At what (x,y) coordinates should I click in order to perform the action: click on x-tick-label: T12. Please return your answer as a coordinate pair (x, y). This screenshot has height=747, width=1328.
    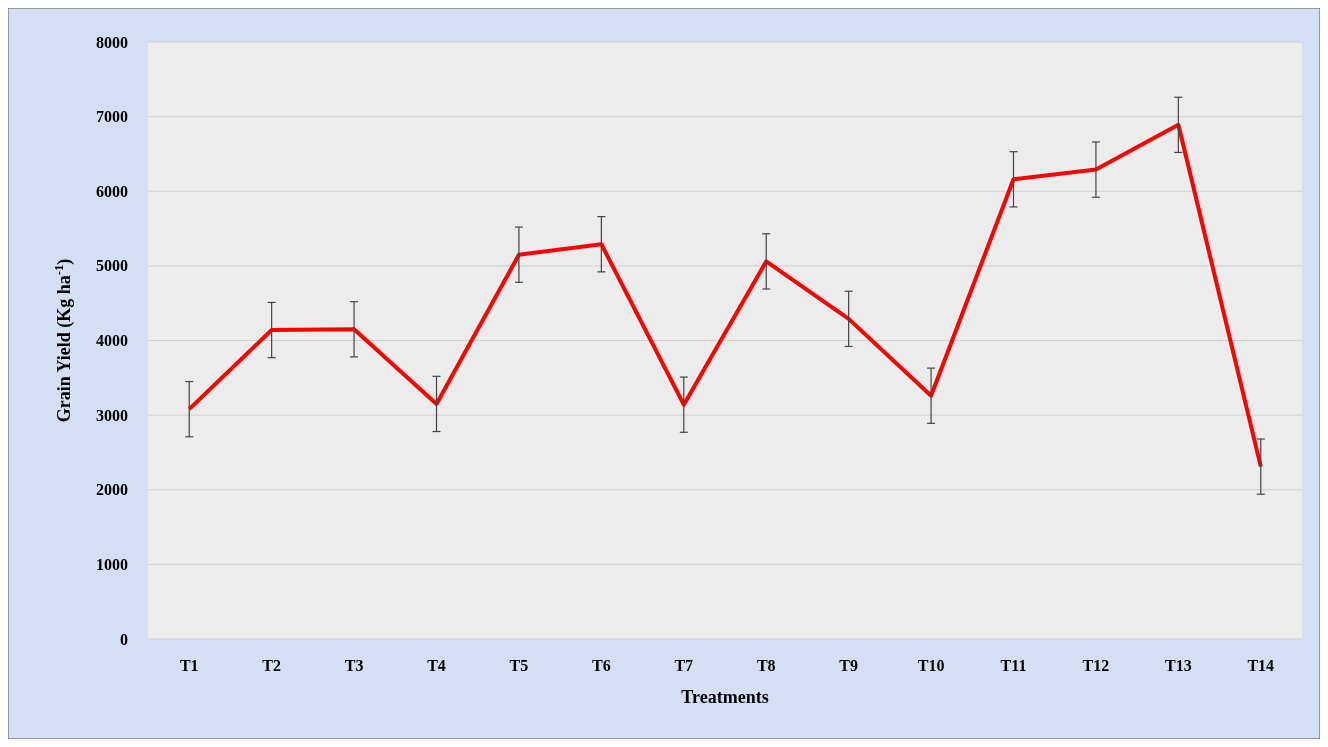
    Looking at the image, I should click on (1096, 665).